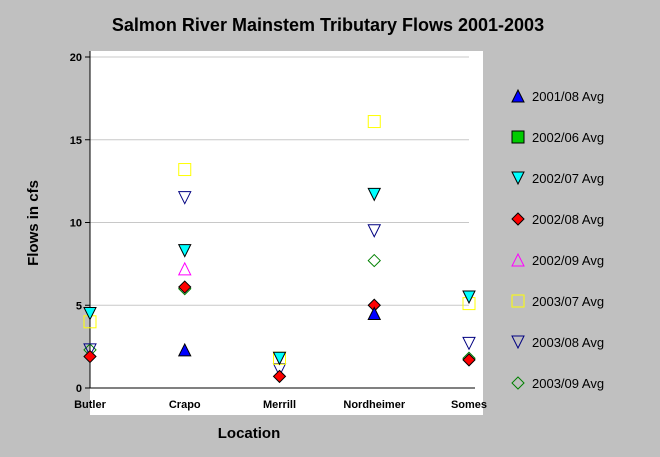 This screenshot has height=457, width=660. What do you see at coordinates (79, 389) in the screenshot?
I see `y-tick-label: 0` at bounding box center [79, 389].